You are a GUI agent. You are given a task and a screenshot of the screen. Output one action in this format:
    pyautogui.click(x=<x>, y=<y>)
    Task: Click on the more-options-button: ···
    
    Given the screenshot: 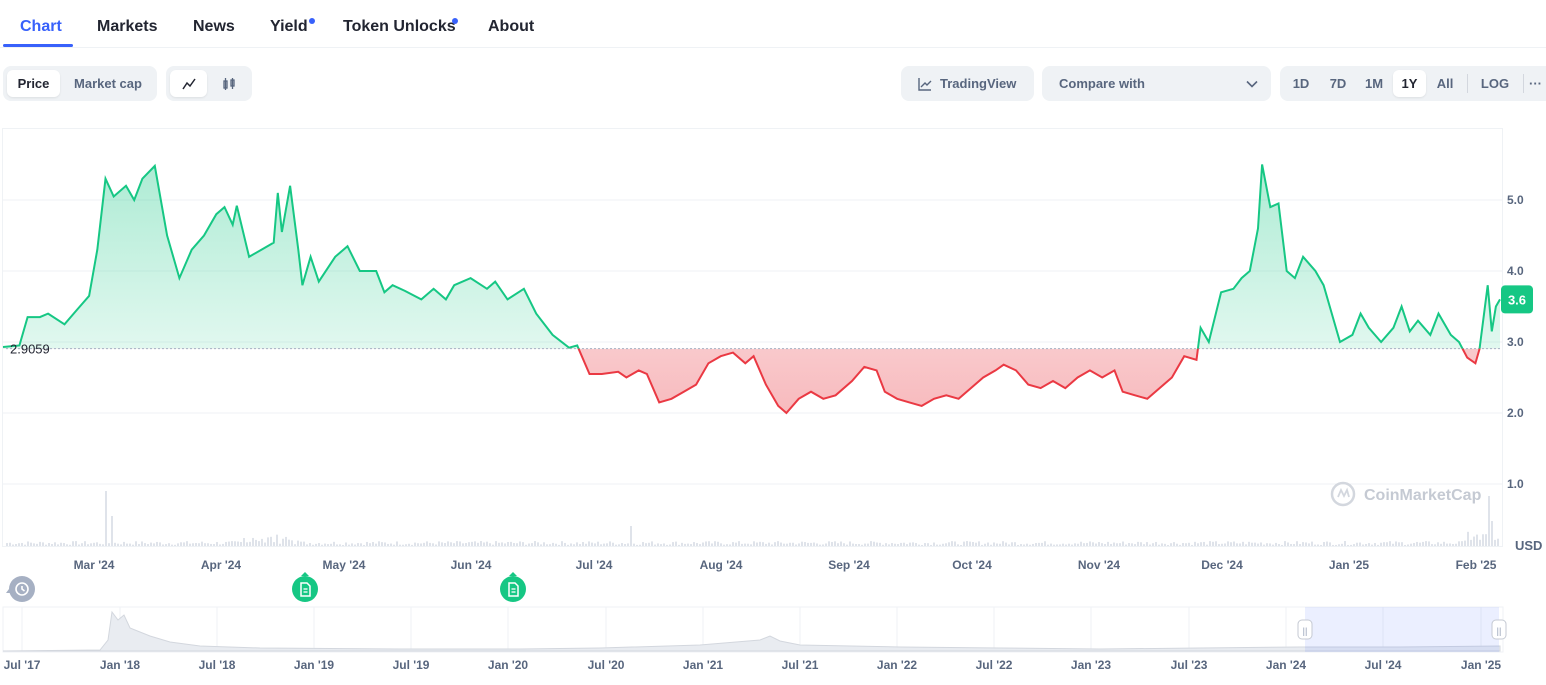 What is the action you would take?
    pyautogui.click(x=1535, y=83)
    